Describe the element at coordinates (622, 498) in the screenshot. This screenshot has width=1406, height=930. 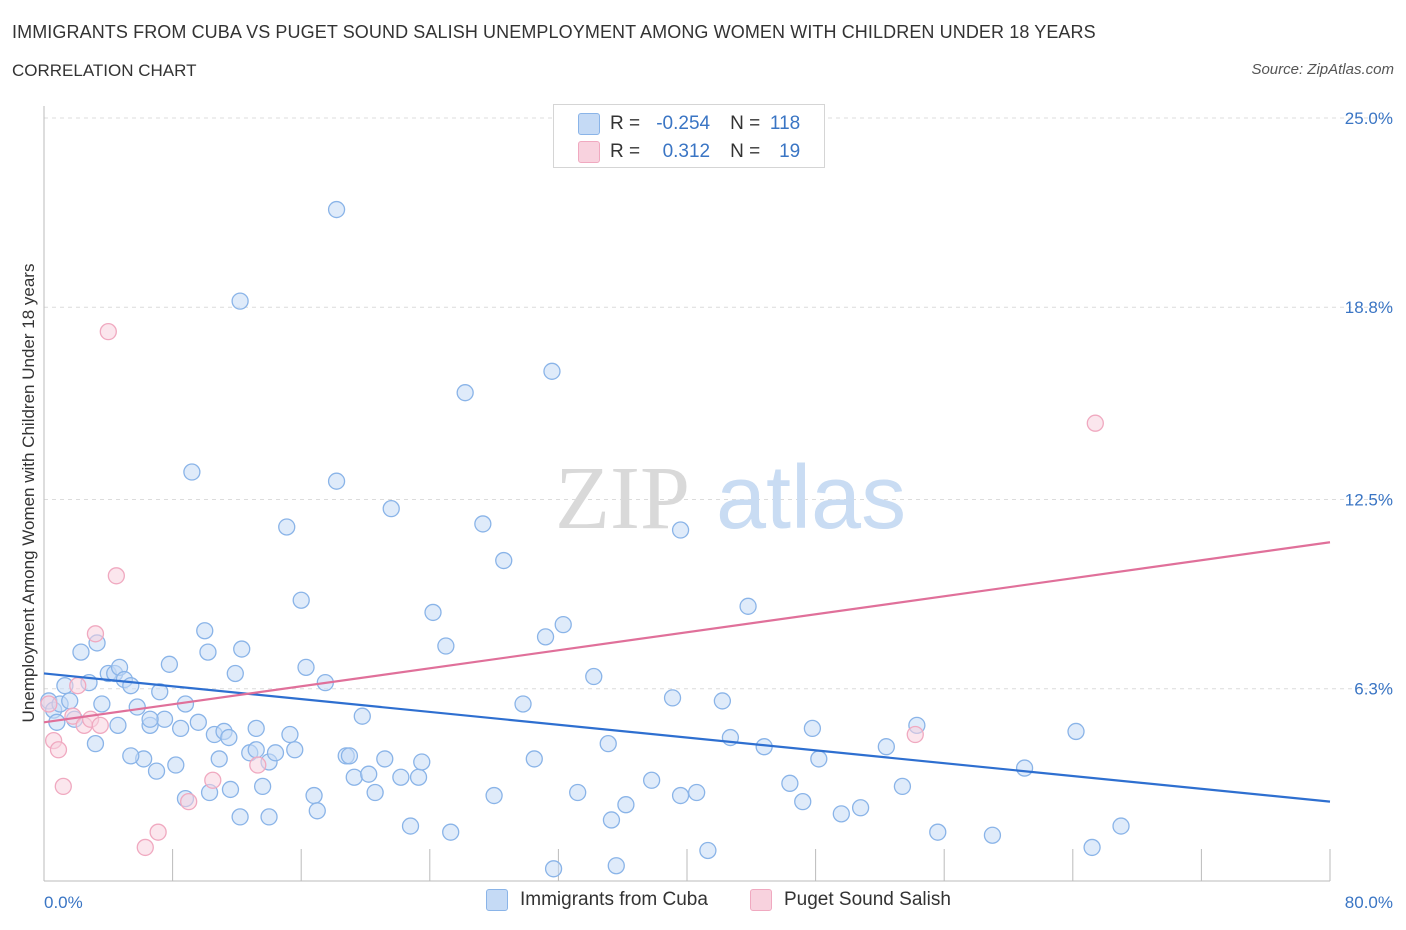
I see `watermark-zip: ZIP` at that location.